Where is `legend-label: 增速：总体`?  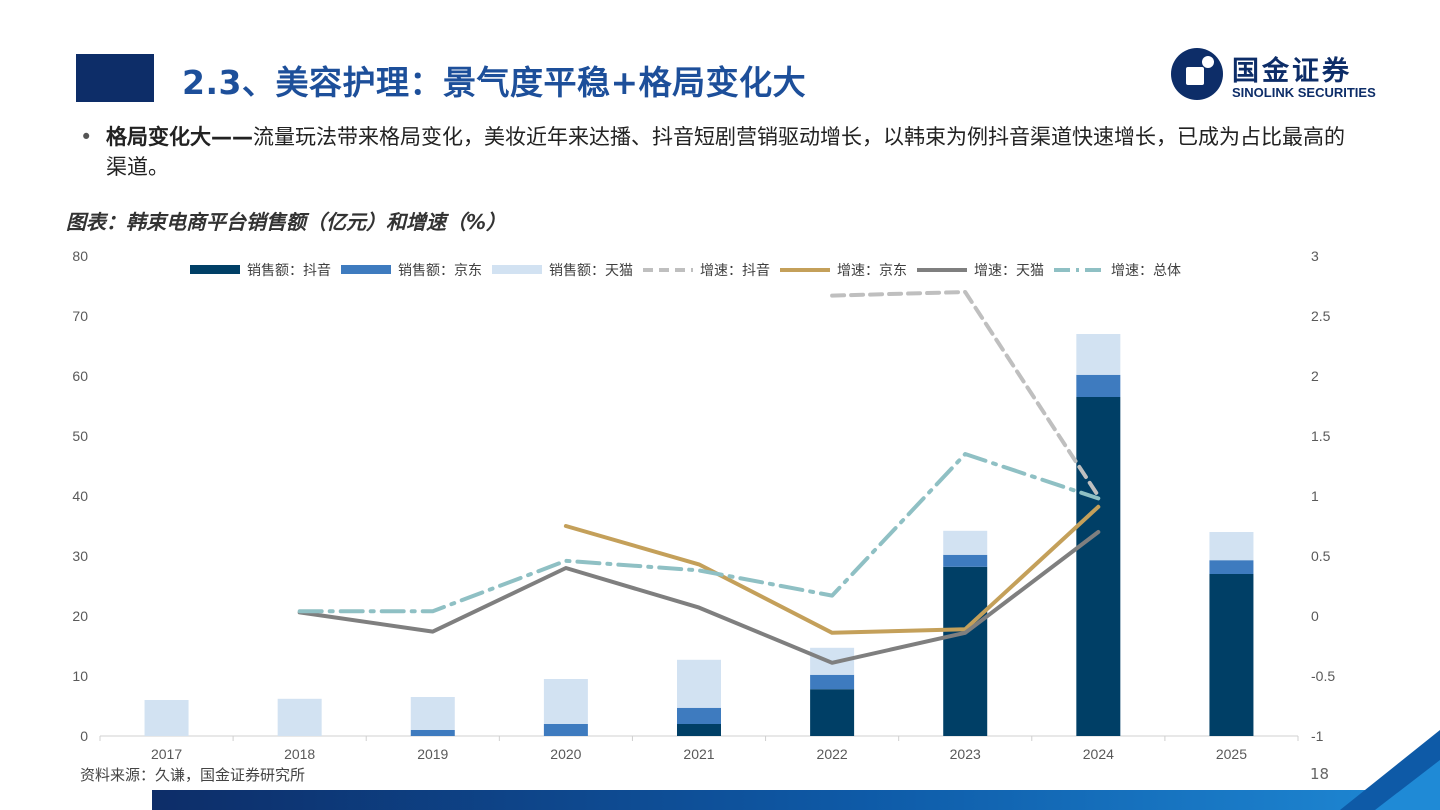
legend-label: 增速：总体 is located at coordinates (1146, 270).